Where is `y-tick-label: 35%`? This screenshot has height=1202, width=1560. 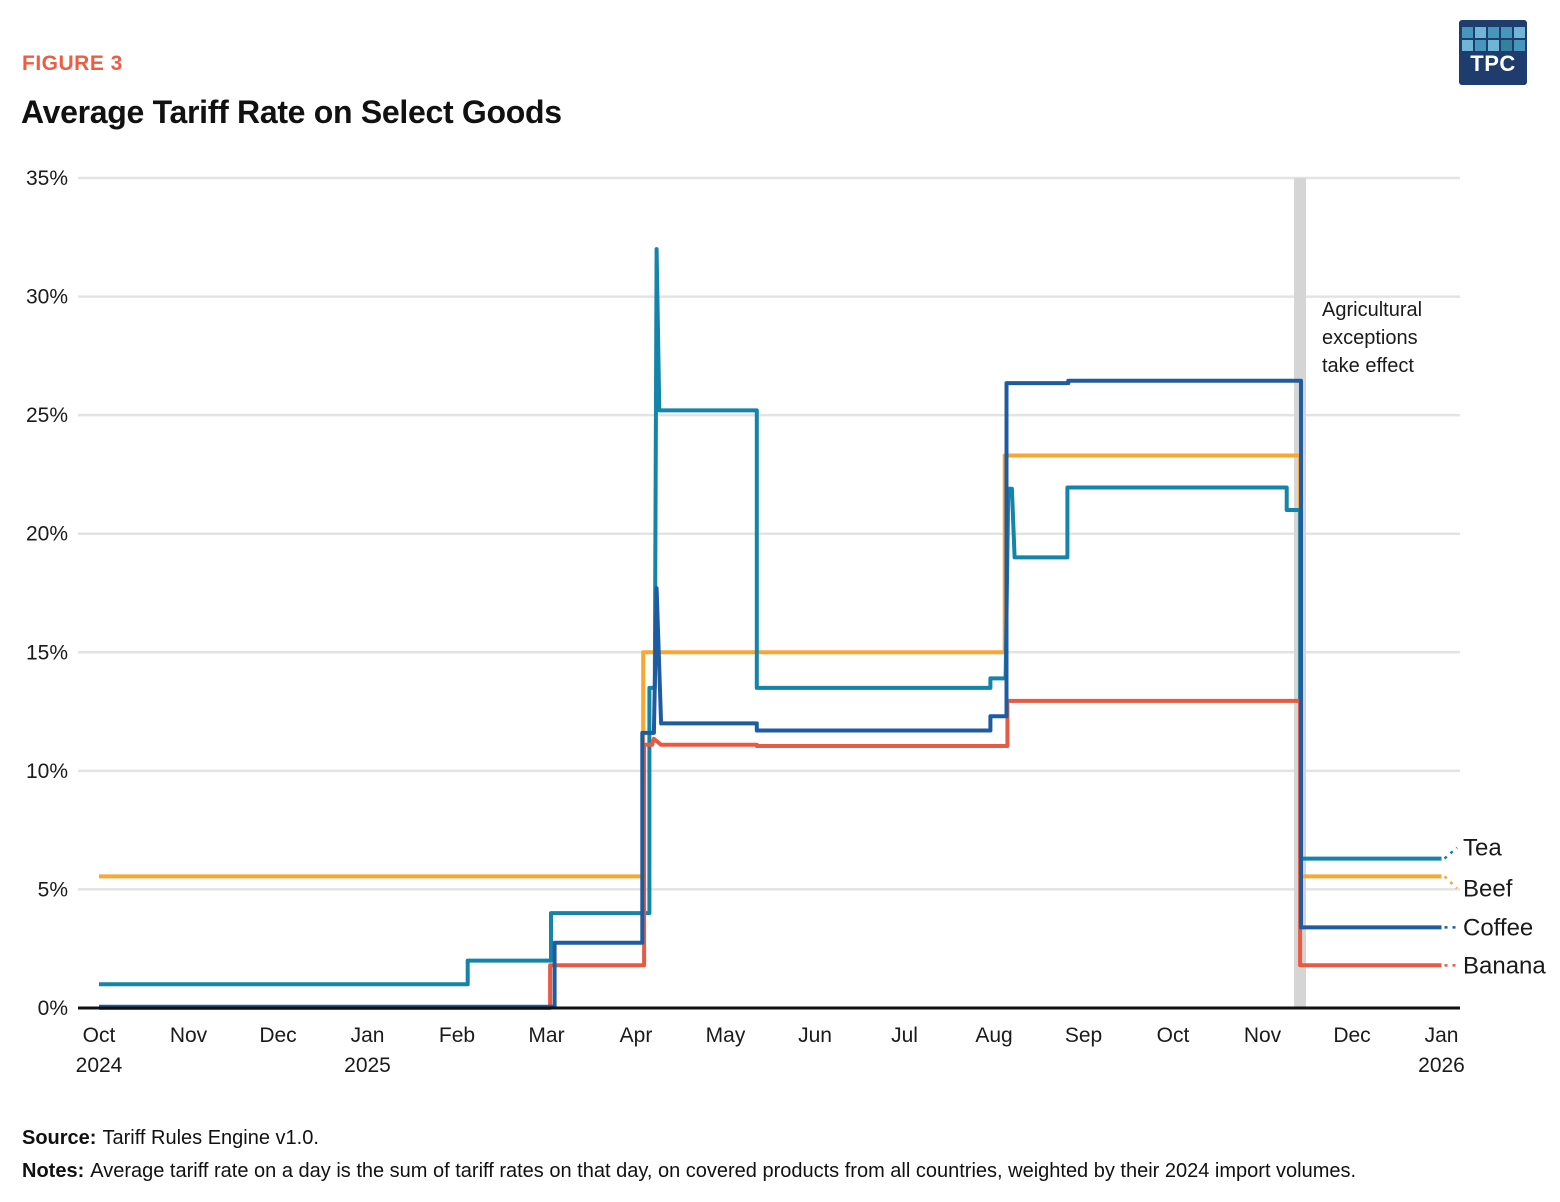
y-tick-label: 35% is located at coordinates (47, 178).